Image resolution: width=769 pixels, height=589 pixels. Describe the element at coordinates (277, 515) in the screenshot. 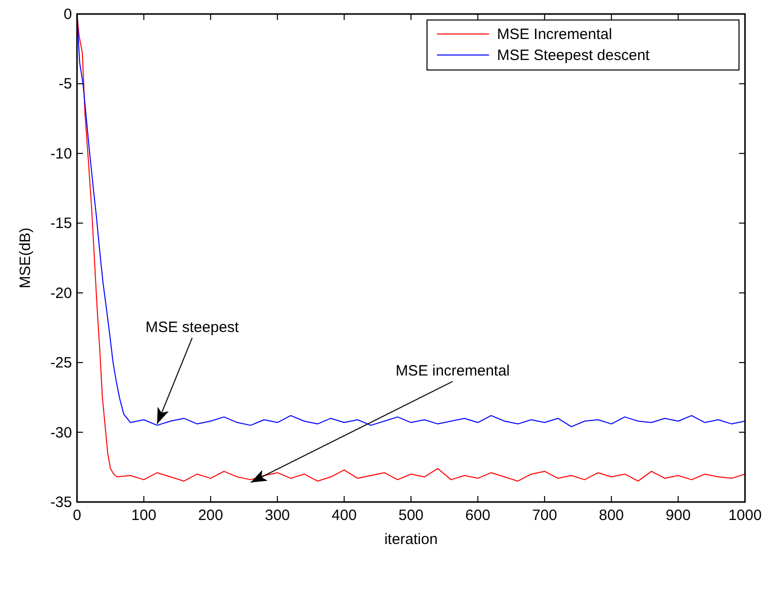

I see `x-tick-label: 300` at that location.